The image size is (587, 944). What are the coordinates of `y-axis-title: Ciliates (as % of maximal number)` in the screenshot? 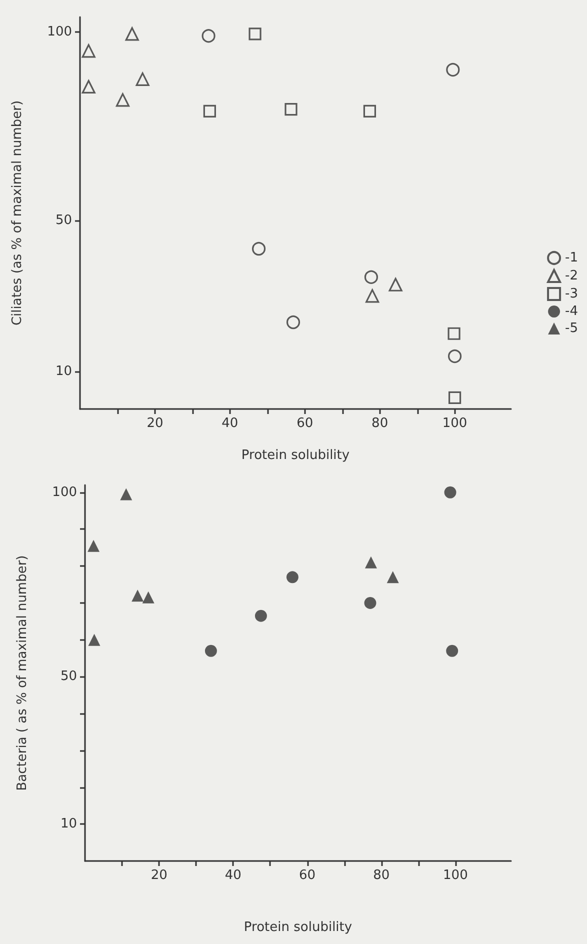 It's located at (17, 213).